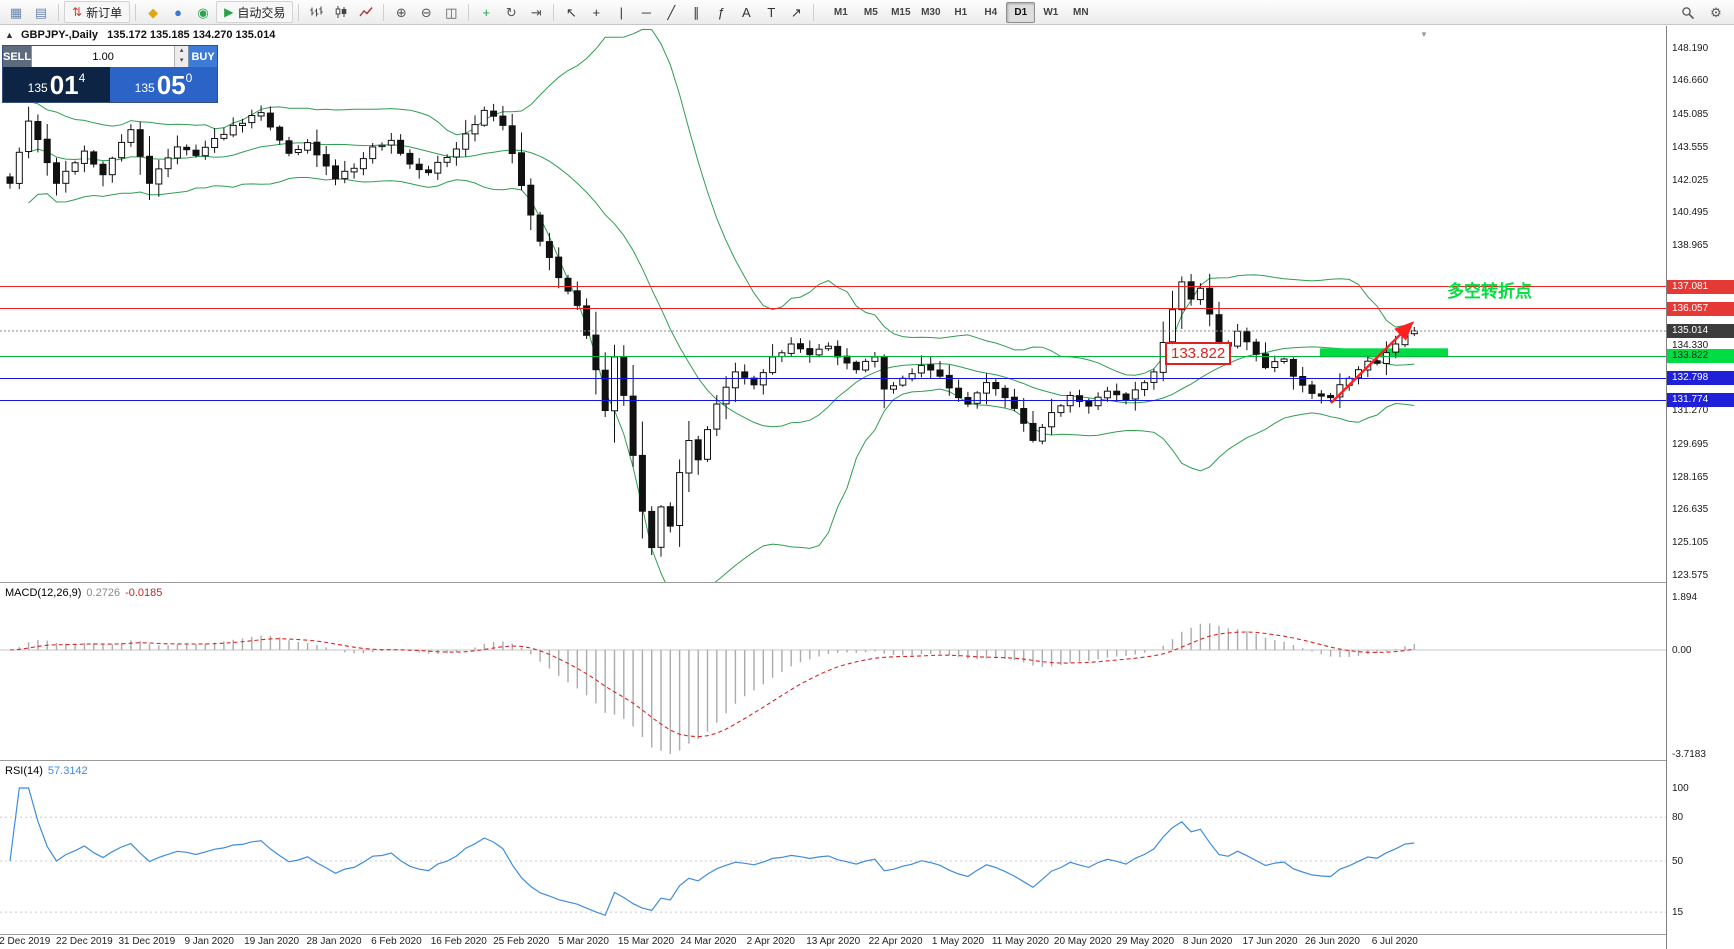 This screenshot has width=1734, height=949. Describe the element at coordinates (931, 12) in the screenshot. I see `timeframe-m30-button: M30` at that location.